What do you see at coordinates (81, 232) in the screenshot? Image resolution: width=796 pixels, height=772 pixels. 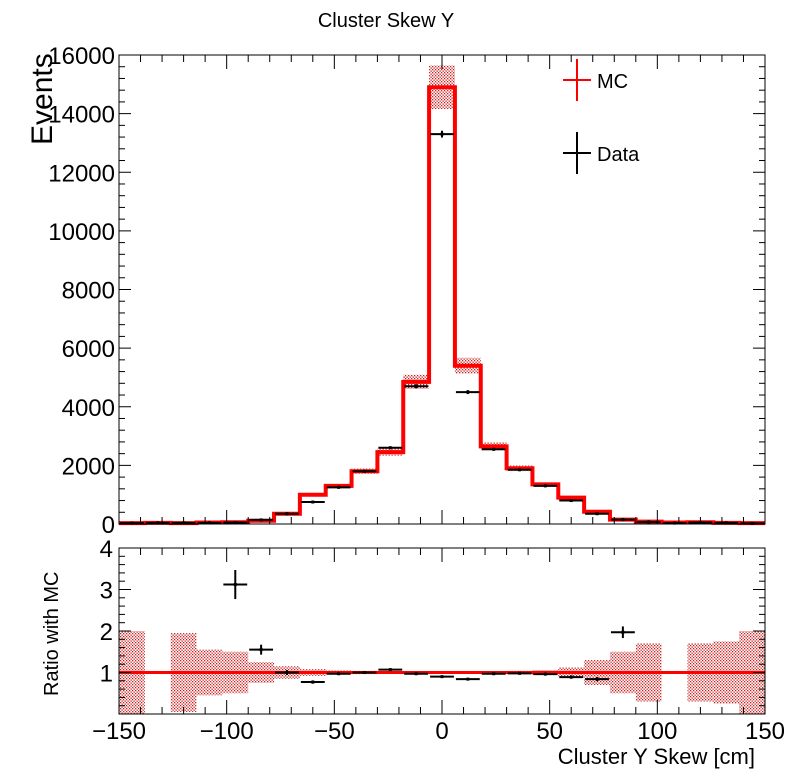 I see `main-y-tick-label: 10000` at bounding box center [81, 232].